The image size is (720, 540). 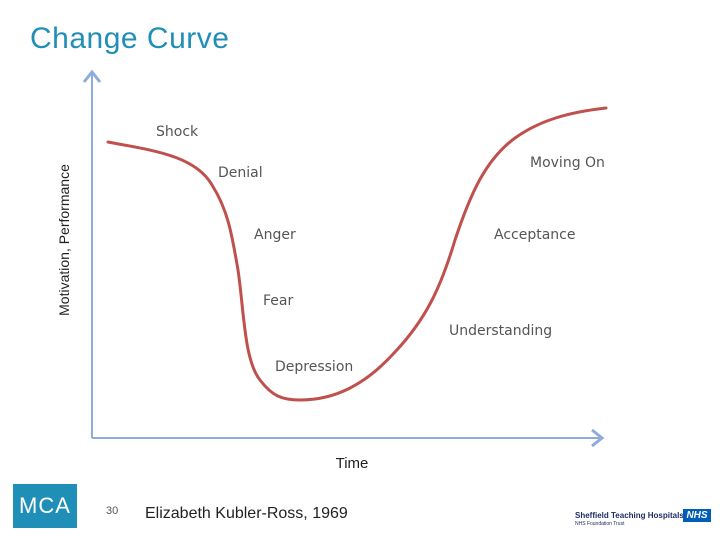 I want to click on page-number: 30, so click(x=112, y=511).